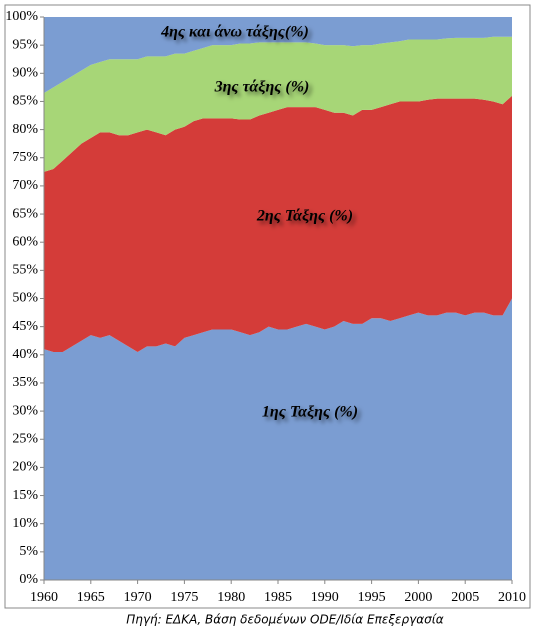 The height and width of the screenshot is (630, 537). I want to click on y-tick-label: 85%, so click(25, 101).